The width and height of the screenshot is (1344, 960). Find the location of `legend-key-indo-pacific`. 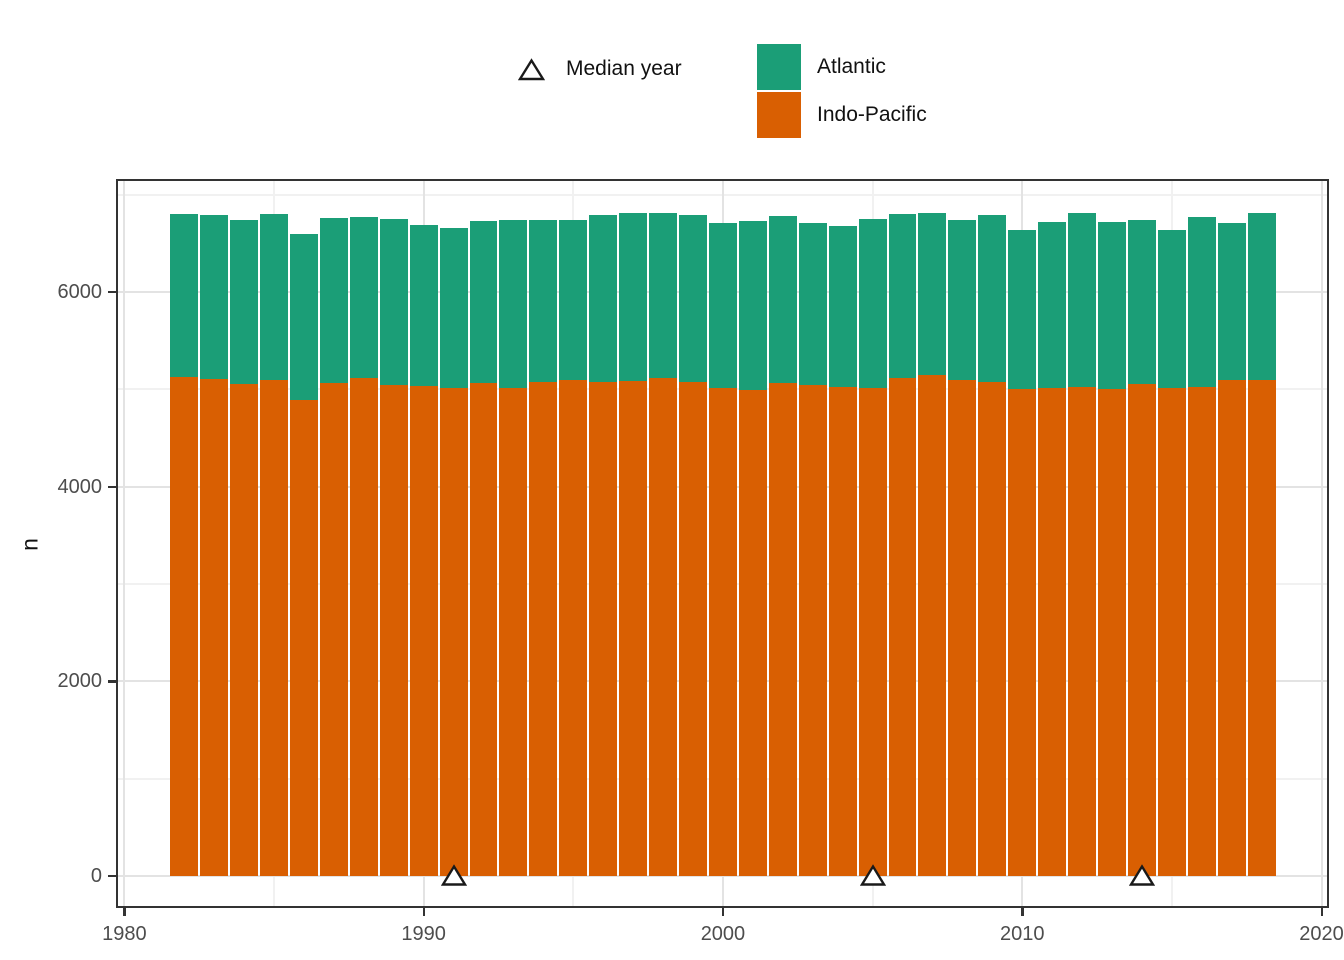

legend-key-indo-pacific is located at coordinates (779, 115).